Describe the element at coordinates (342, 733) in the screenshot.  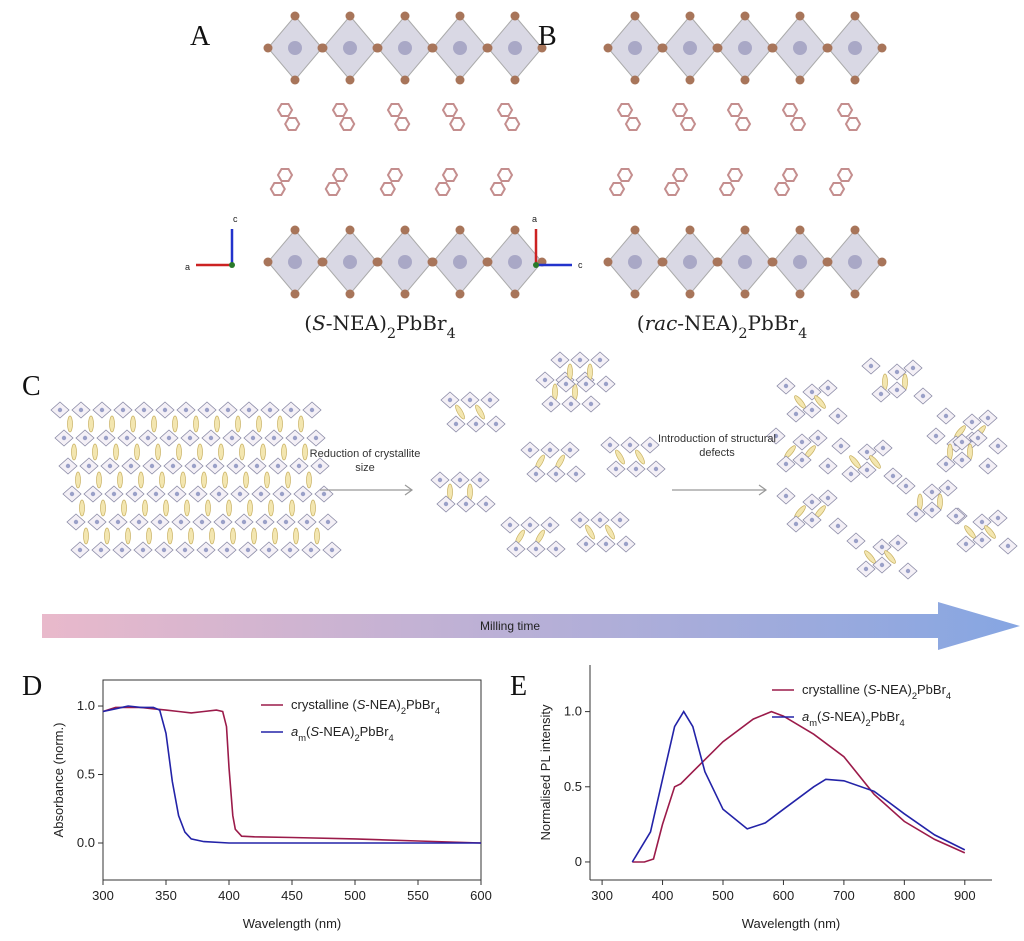
I see `legend-label: am(S-NEA)2PbBr4` at that location.